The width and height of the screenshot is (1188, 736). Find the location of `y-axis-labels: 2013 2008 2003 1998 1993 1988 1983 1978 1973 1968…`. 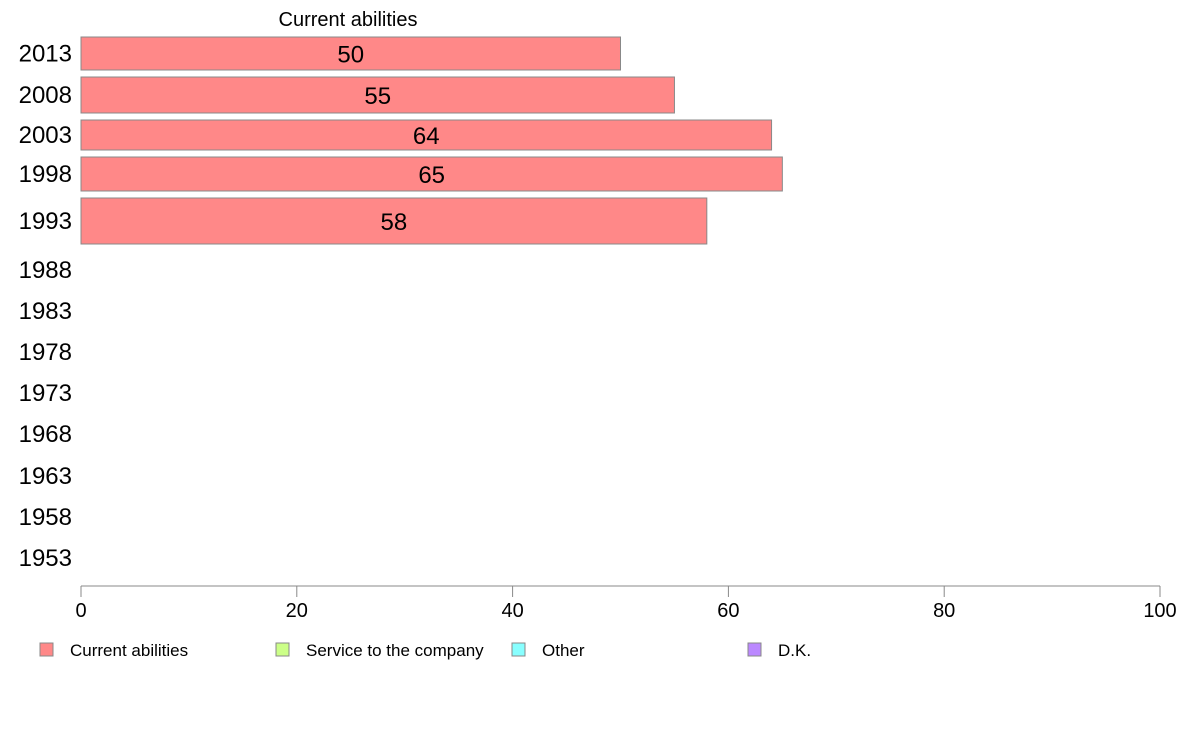

y-axis-labels: 2013 2008 2003 1998 1993 1988 1983 1978 1973 1968… is located at coordinates (45, 307).